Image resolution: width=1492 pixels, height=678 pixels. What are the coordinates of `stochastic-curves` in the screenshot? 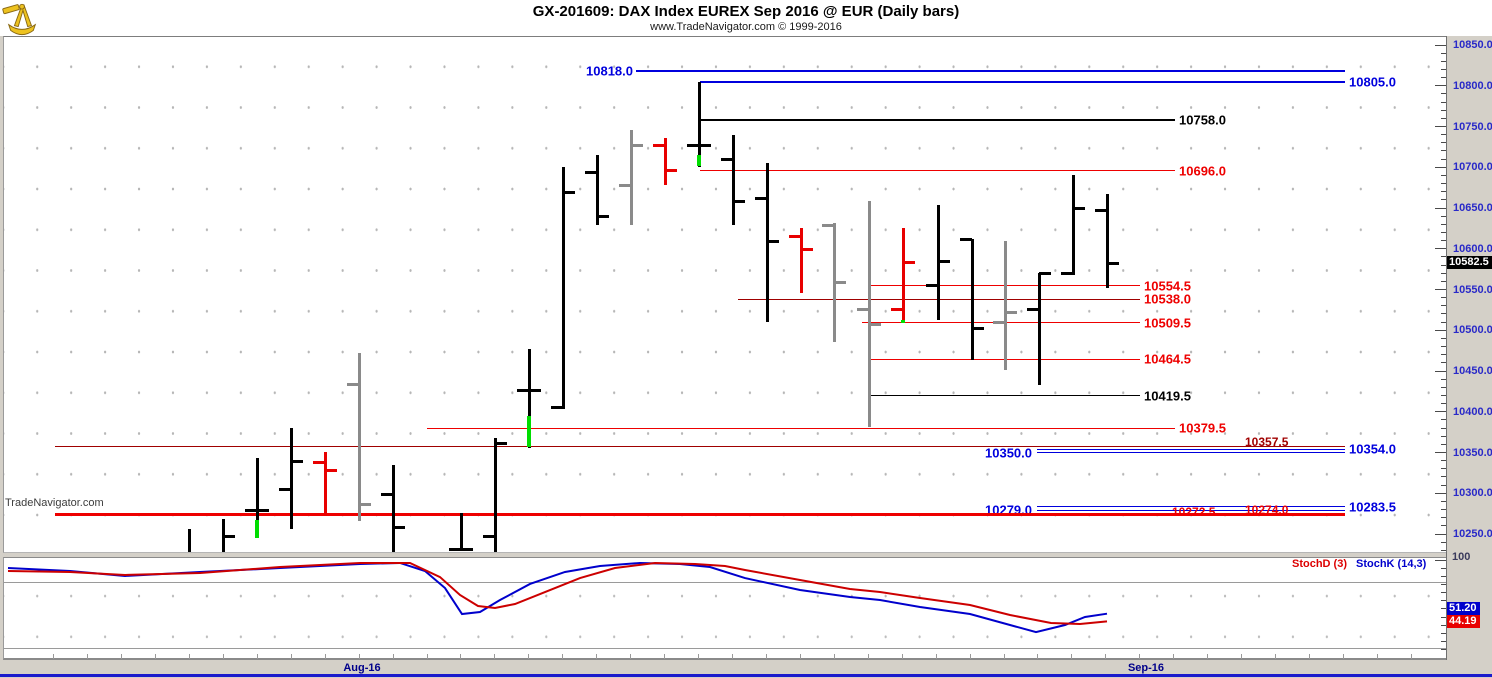 It's located at (557, 597).